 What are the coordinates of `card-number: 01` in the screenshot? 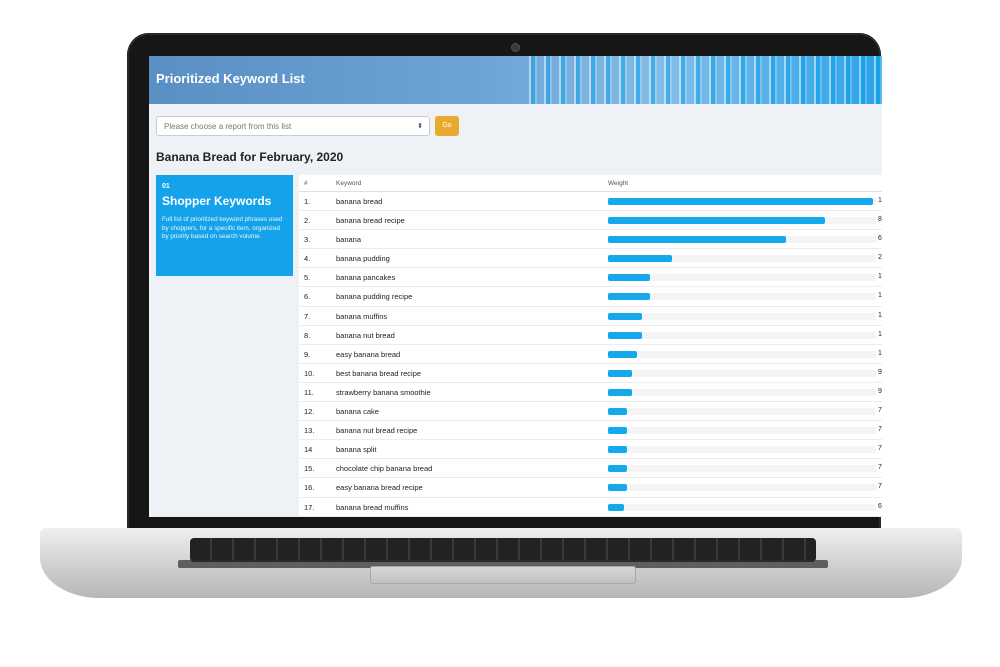 It's located at (166, 186).